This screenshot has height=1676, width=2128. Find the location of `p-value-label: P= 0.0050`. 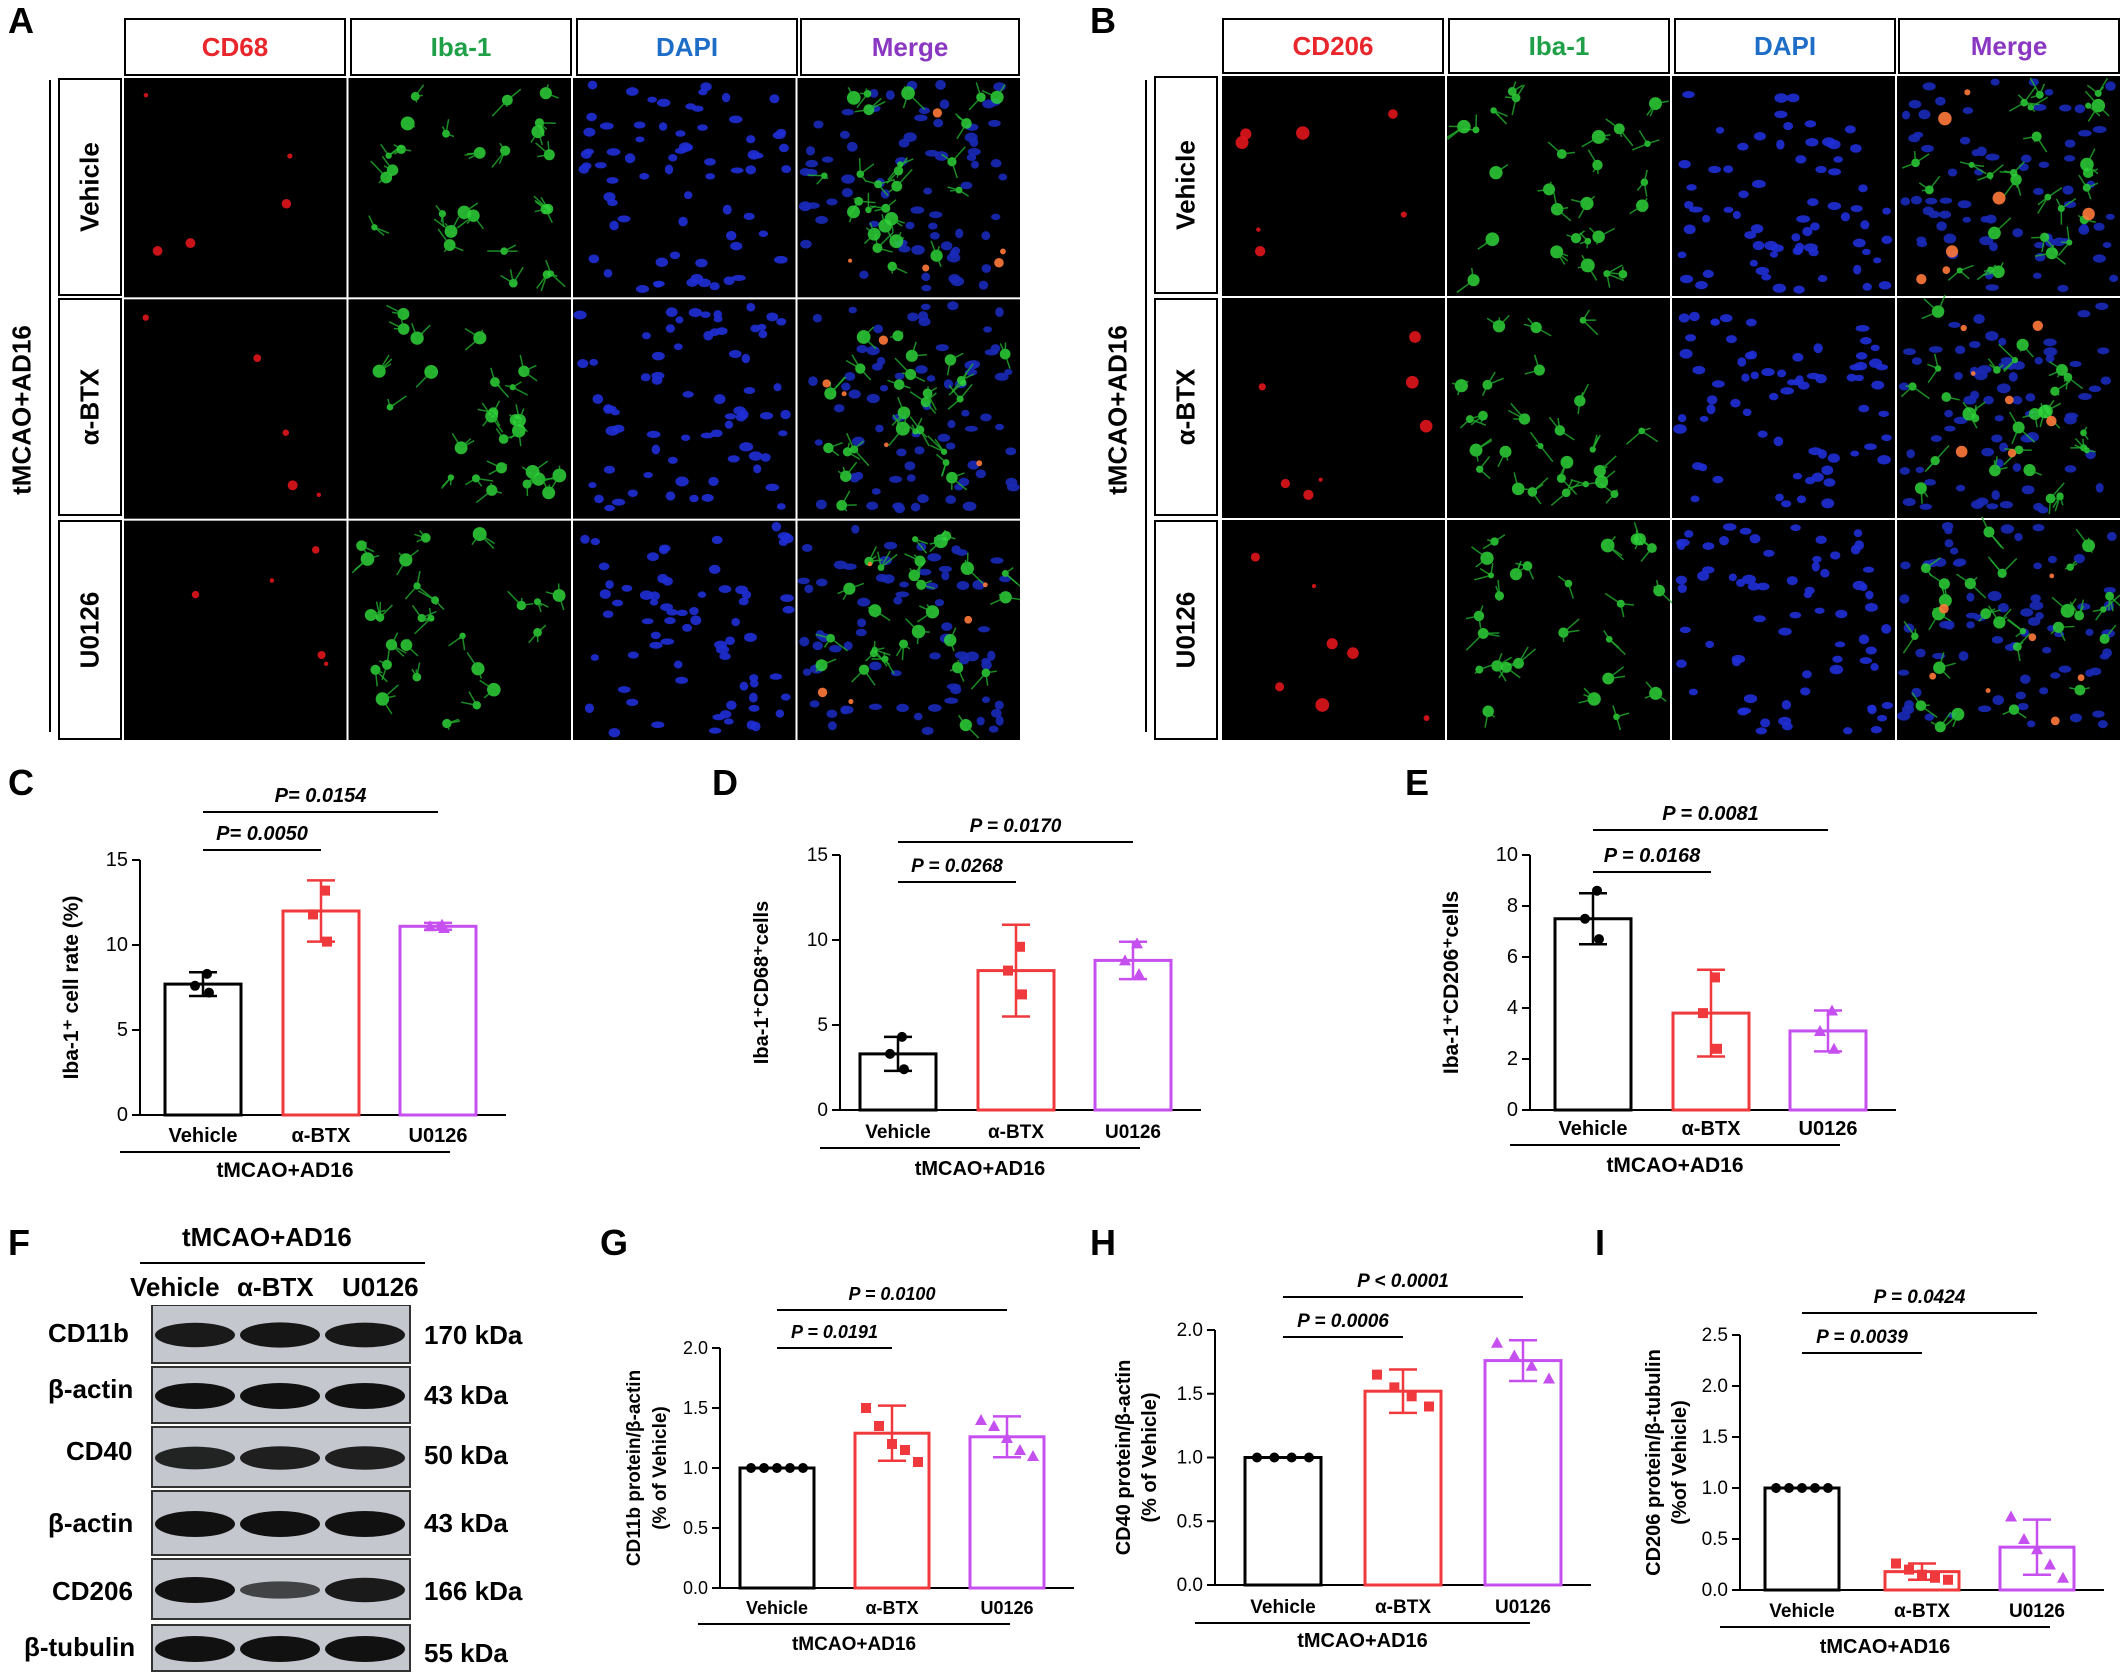

p-value-label: P= 0.0050 is located at coordinates (262, 834).